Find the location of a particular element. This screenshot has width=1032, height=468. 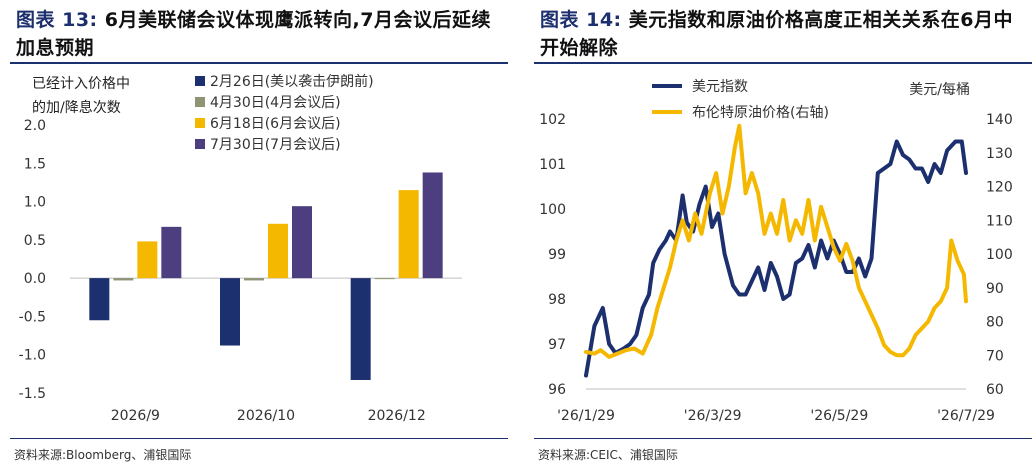

legend-label: 美元指数 is located at coordinates (720, 87).